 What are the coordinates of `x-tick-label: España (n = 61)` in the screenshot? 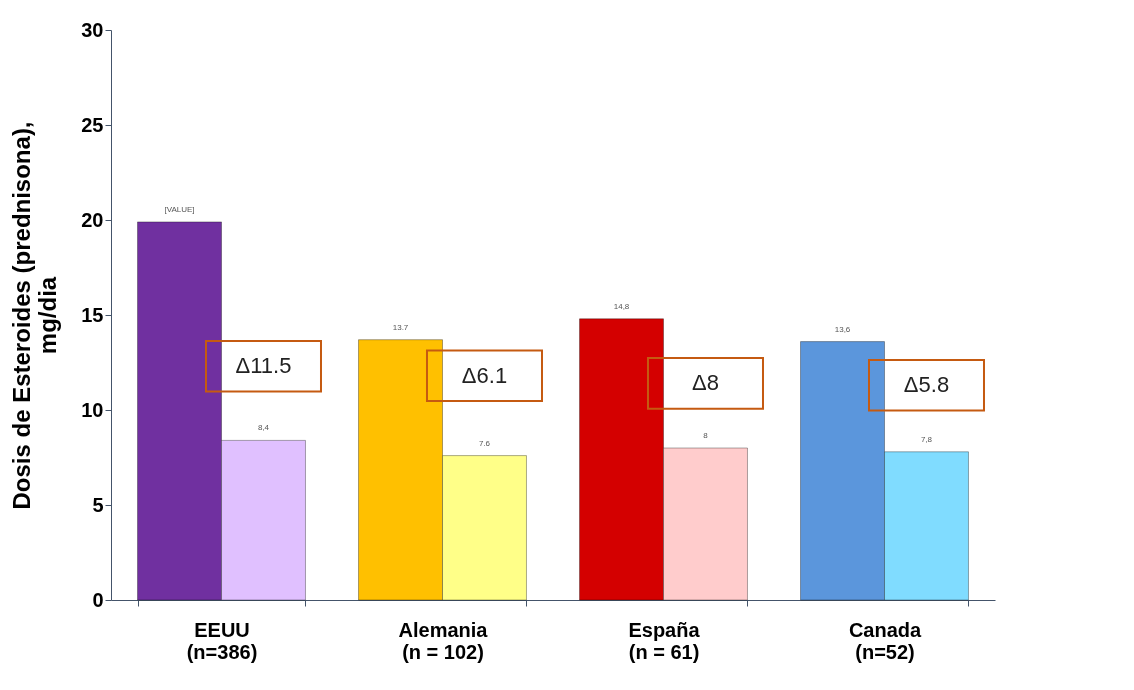 It's located at (664, 640).